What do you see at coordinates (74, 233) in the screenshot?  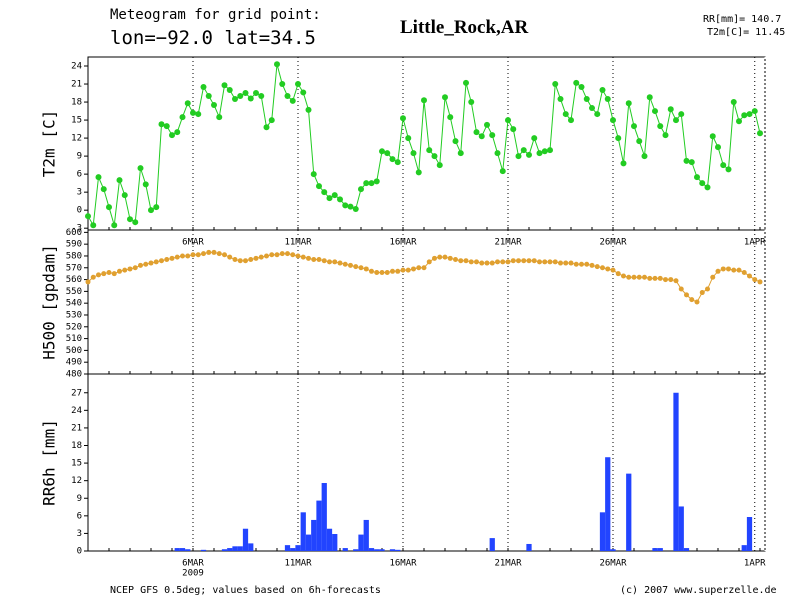 I see `y-tick-label: 600` at bounding box center [74, 233].